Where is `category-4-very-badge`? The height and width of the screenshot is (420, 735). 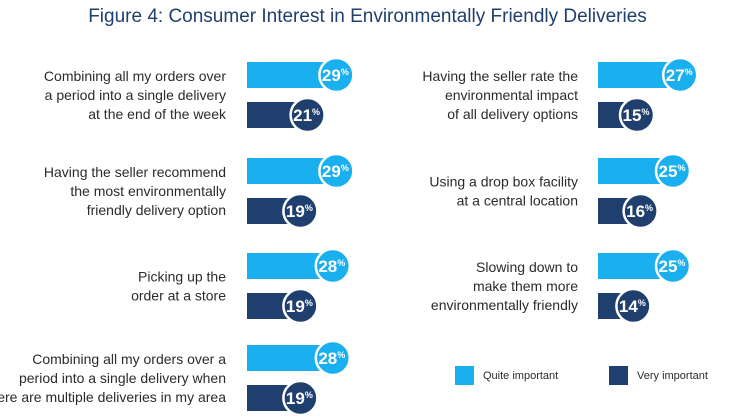
category-4-very-badge is located at coordinates (637, 115).